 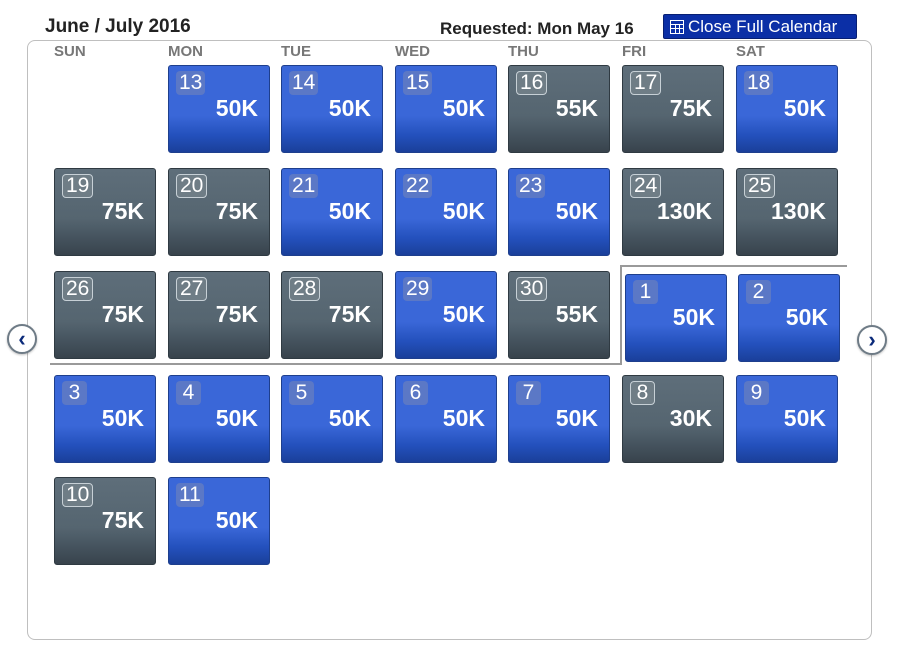 What do you see at coordinates (185, 51) in the screenshot?
I see `weekday-mon: MON` at bounding box center [185, 51].